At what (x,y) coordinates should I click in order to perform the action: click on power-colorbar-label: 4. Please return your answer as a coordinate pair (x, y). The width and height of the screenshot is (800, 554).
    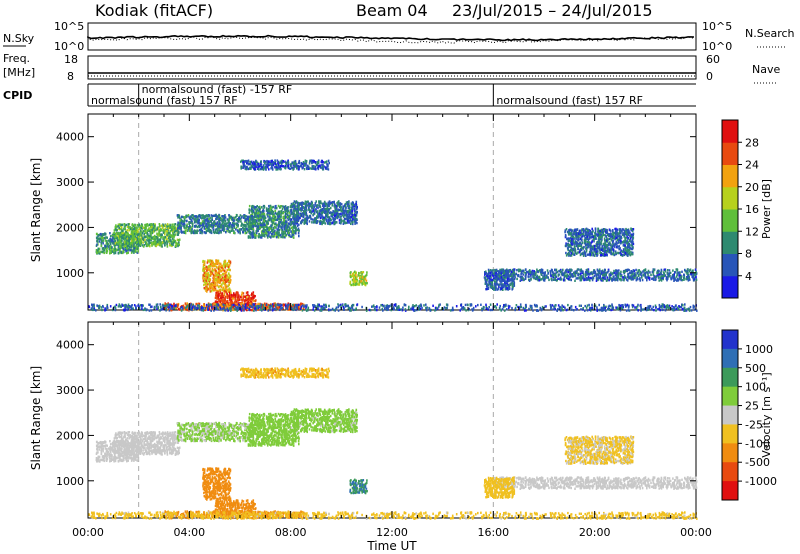
    Looking at the image, I should click on (748, 276).